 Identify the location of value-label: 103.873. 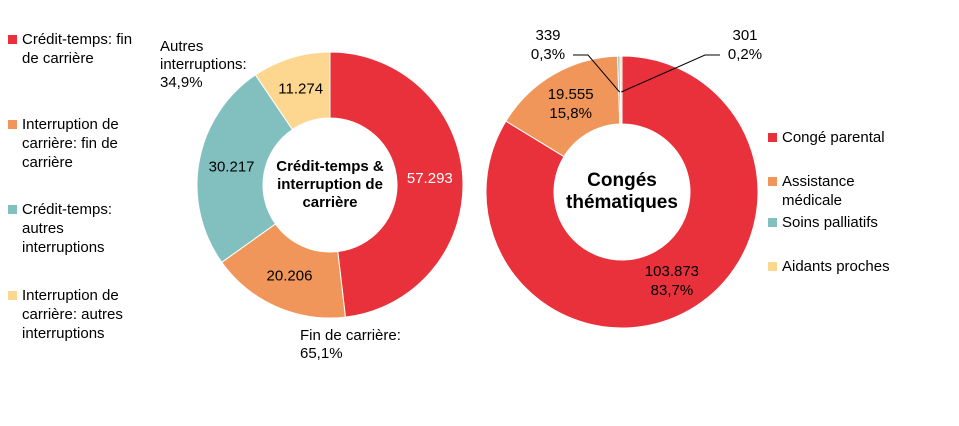
(672, 271).